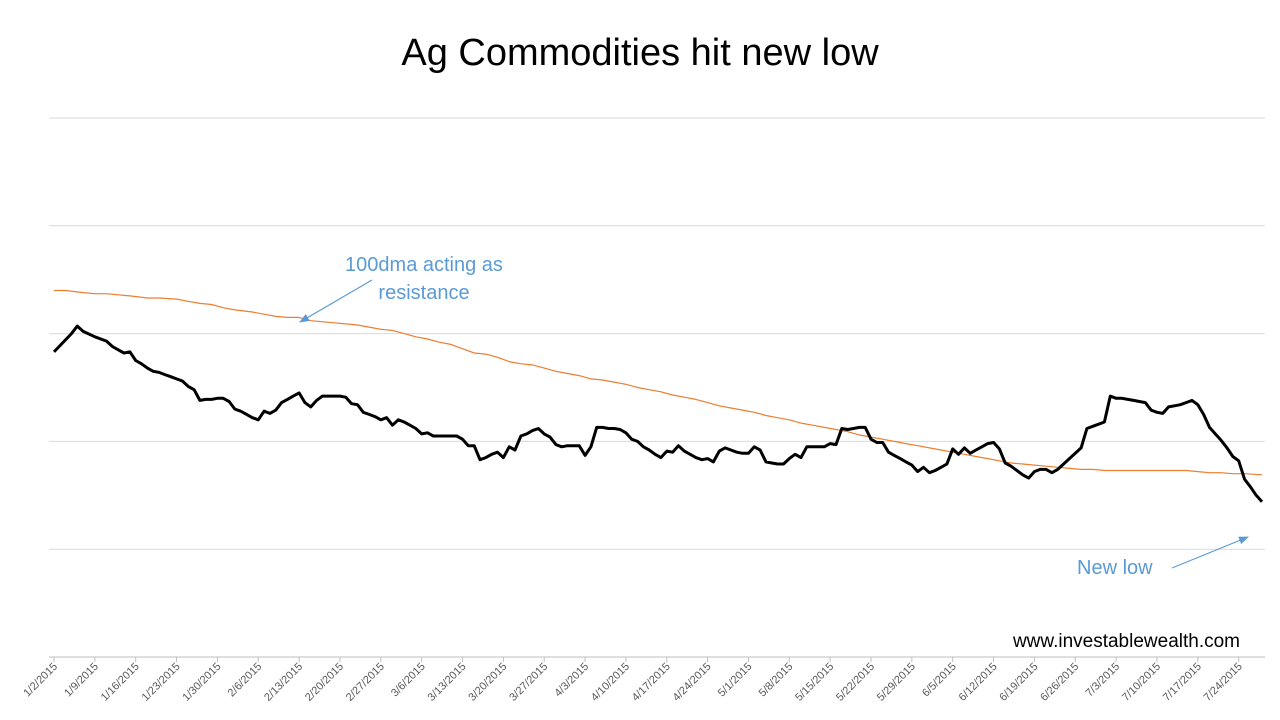  Describe the element at coordinates (487, 682) in the screenshot. I see `x-tick-label: 3/20/2015` at that location.